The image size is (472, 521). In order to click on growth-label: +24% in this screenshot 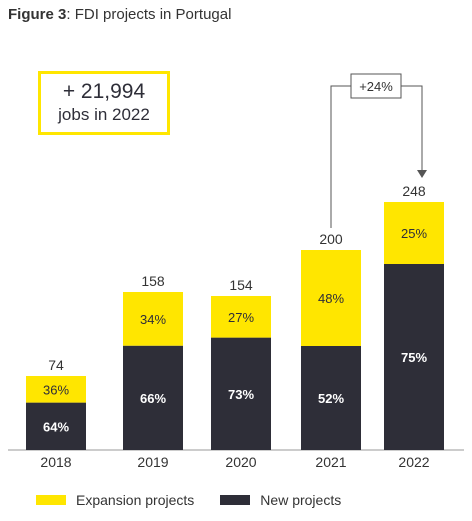, I will do `click(376, 86)`.